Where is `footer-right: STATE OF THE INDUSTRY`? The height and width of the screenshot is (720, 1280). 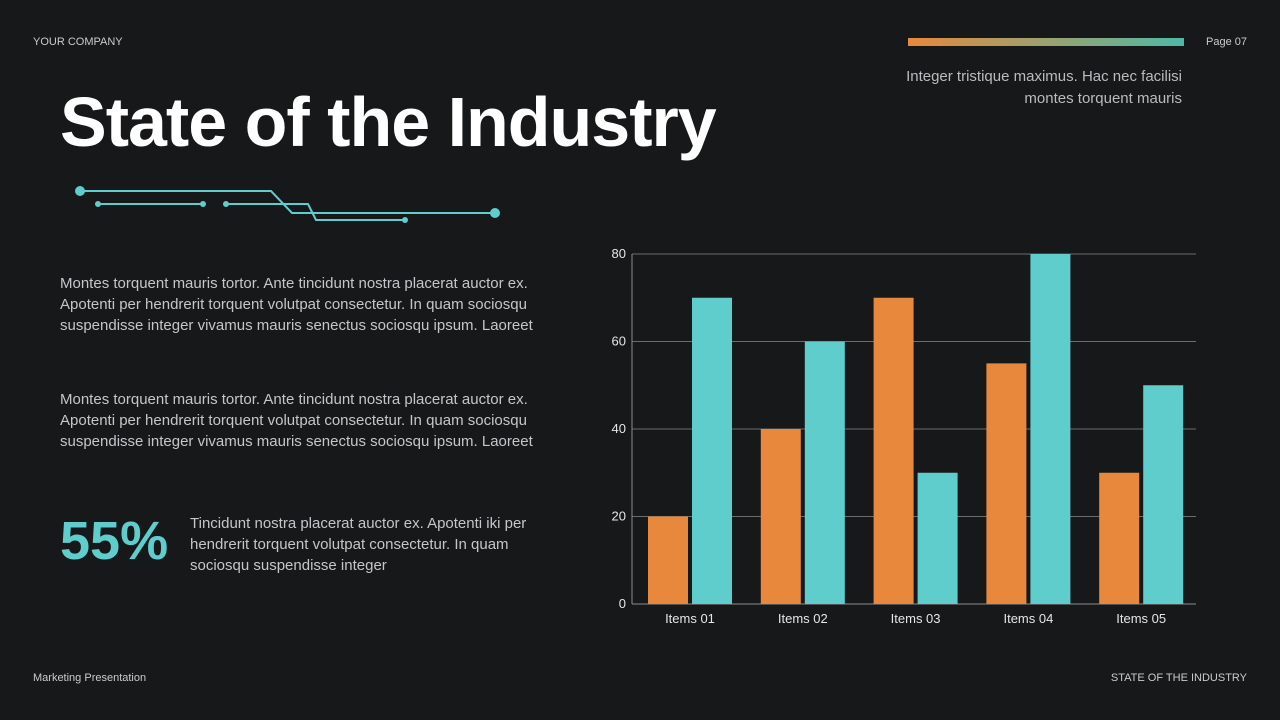
footer-right: STATE OF THE INDUSTRY is located at coordinates (1178, 678).